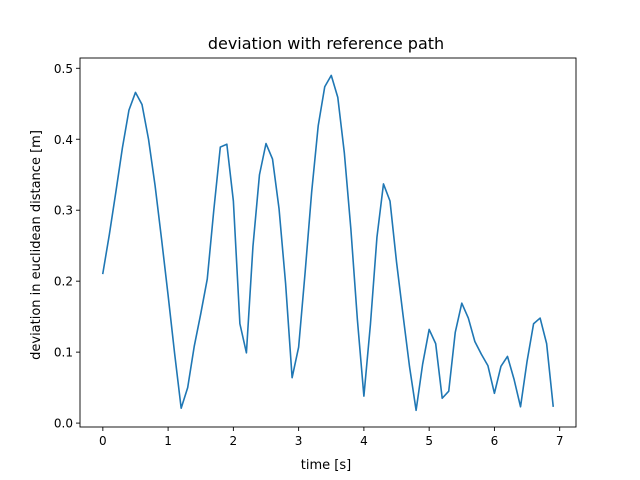 This screenshot has width=640, height=480. Describe the element at coordinates (364, 441) in the screenshot. I see `x-tick-label: 4` at that location.